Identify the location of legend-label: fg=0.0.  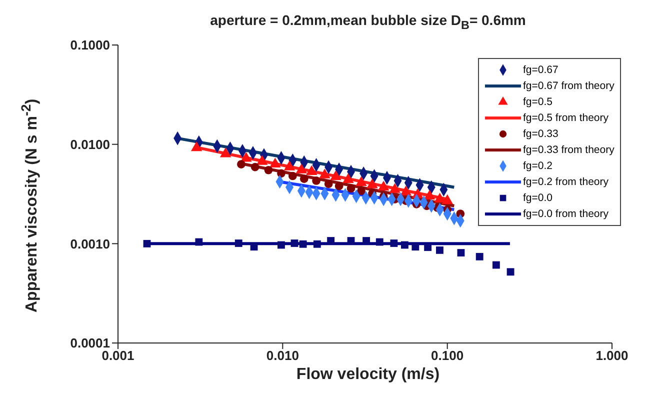
(537, 198).